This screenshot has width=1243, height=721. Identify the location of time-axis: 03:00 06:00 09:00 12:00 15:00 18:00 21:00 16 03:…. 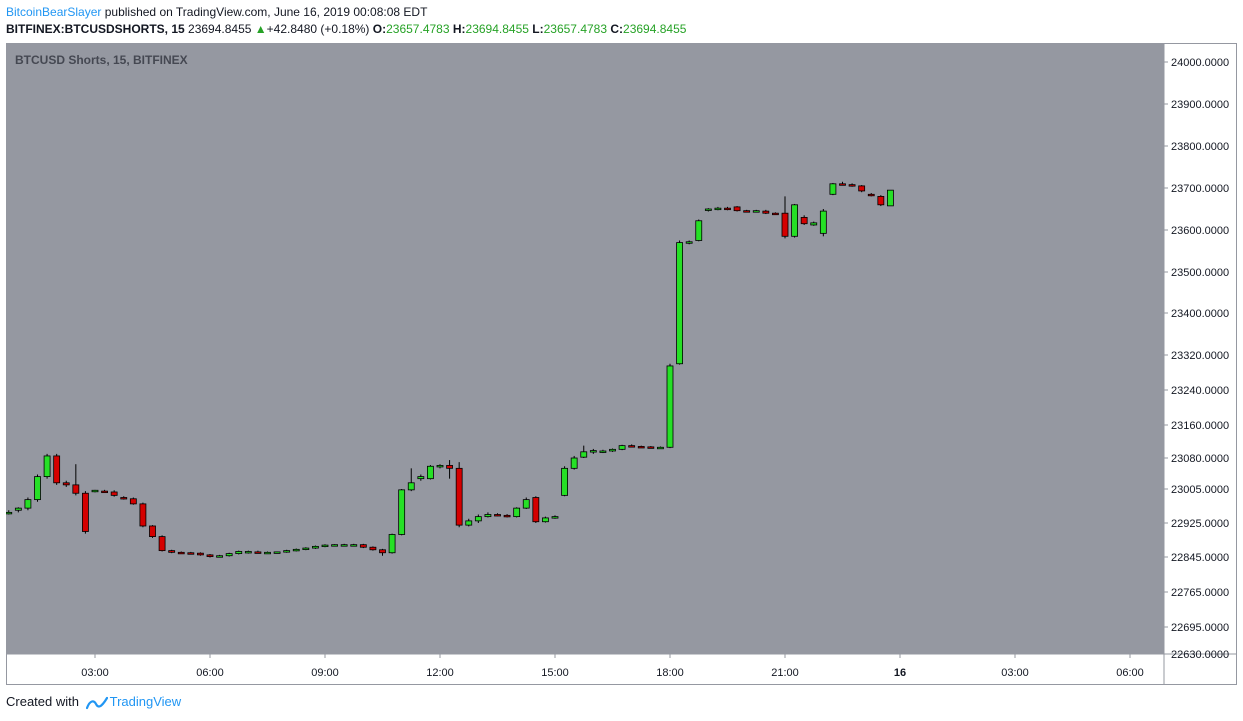
(612, 666).